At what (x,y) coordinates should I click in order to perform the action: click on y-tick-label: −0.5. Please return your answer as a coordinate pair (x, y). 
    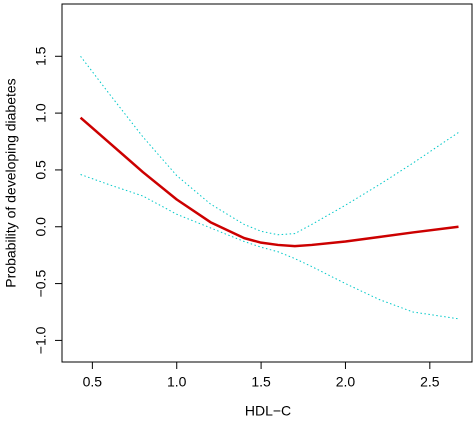
    Looking at the image, I should click on (41, 284).